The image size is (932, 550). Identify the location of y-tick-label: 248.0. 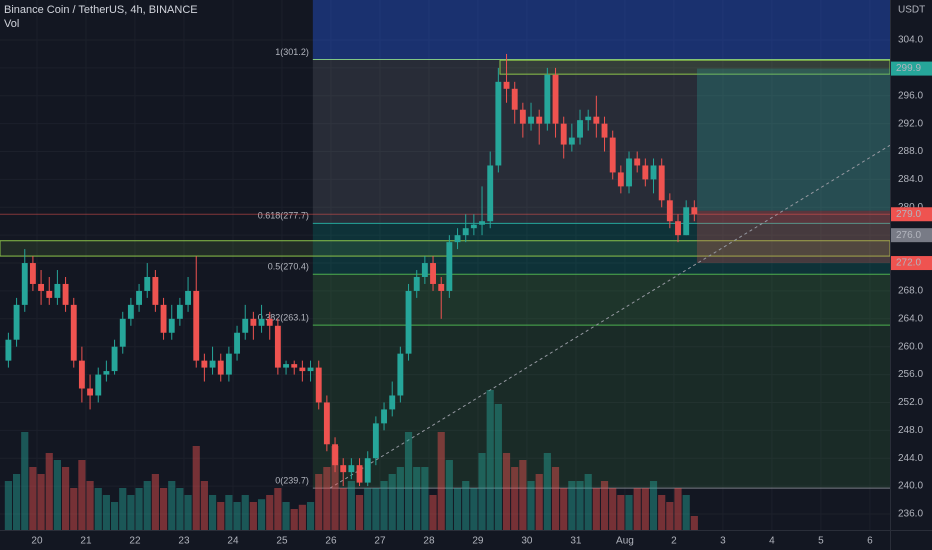
(910, 430).